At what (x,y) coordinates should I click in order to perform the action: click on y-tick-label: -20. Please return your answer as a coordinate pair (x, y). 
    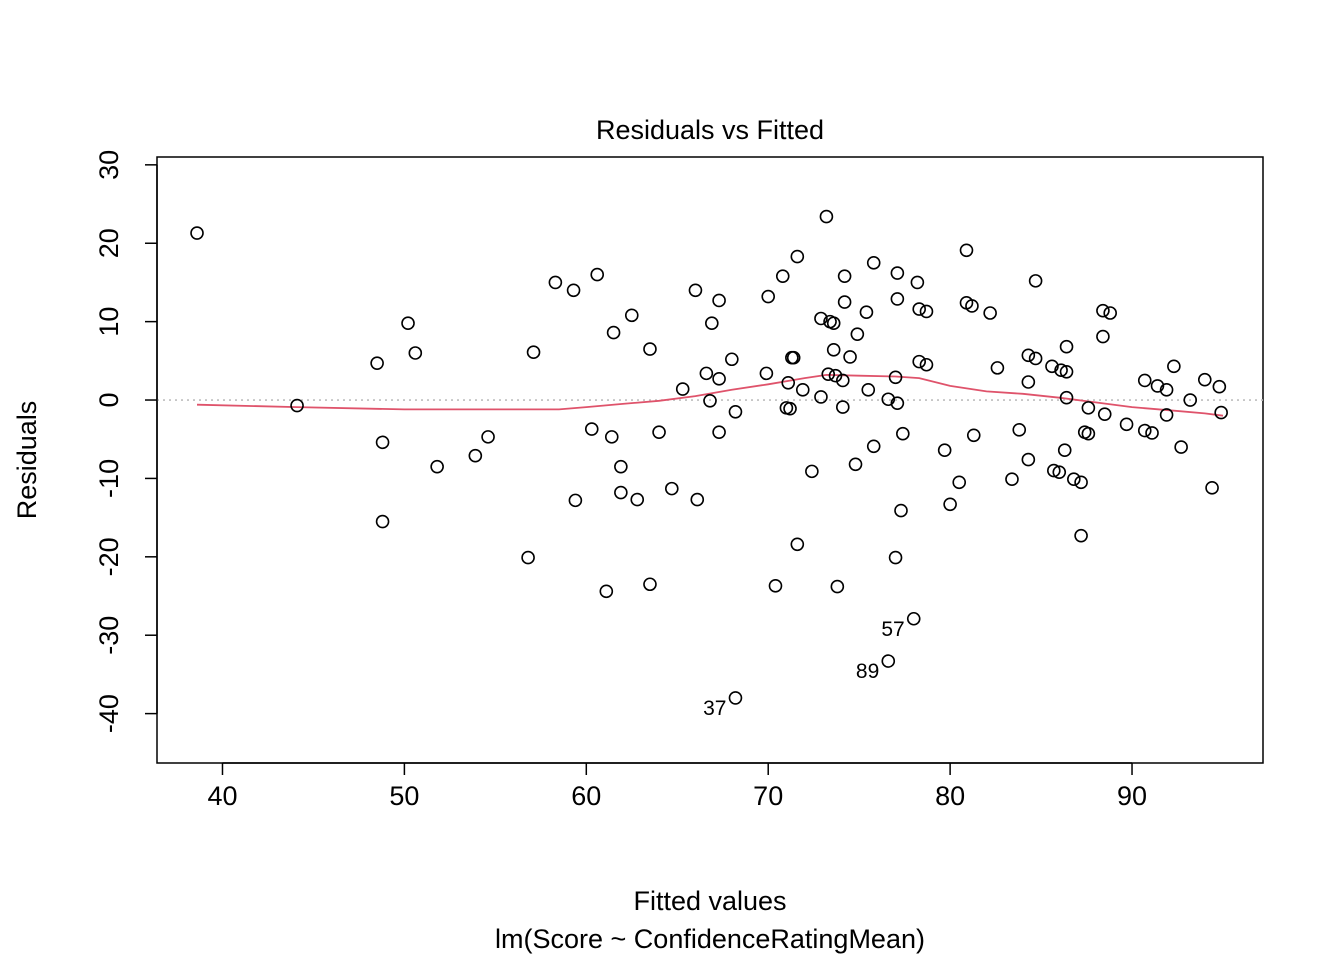
    Looking at the image, I should click on (109, 556).